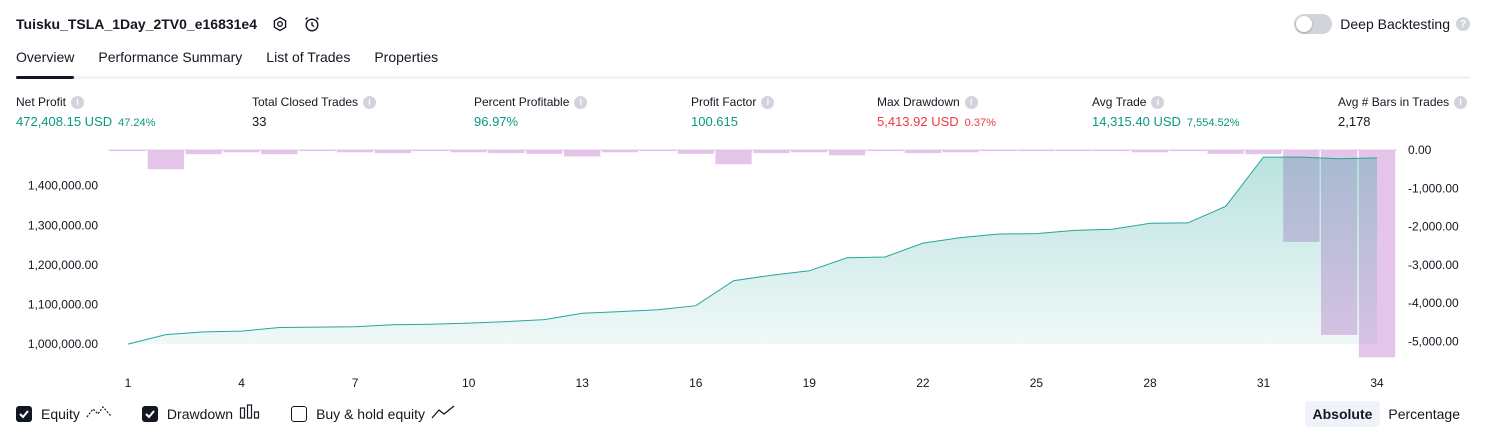  Describe the element at coordinates (1394, 102) in the screenshot. I see `metric-label: Avg # Bars in Trades` at that location.